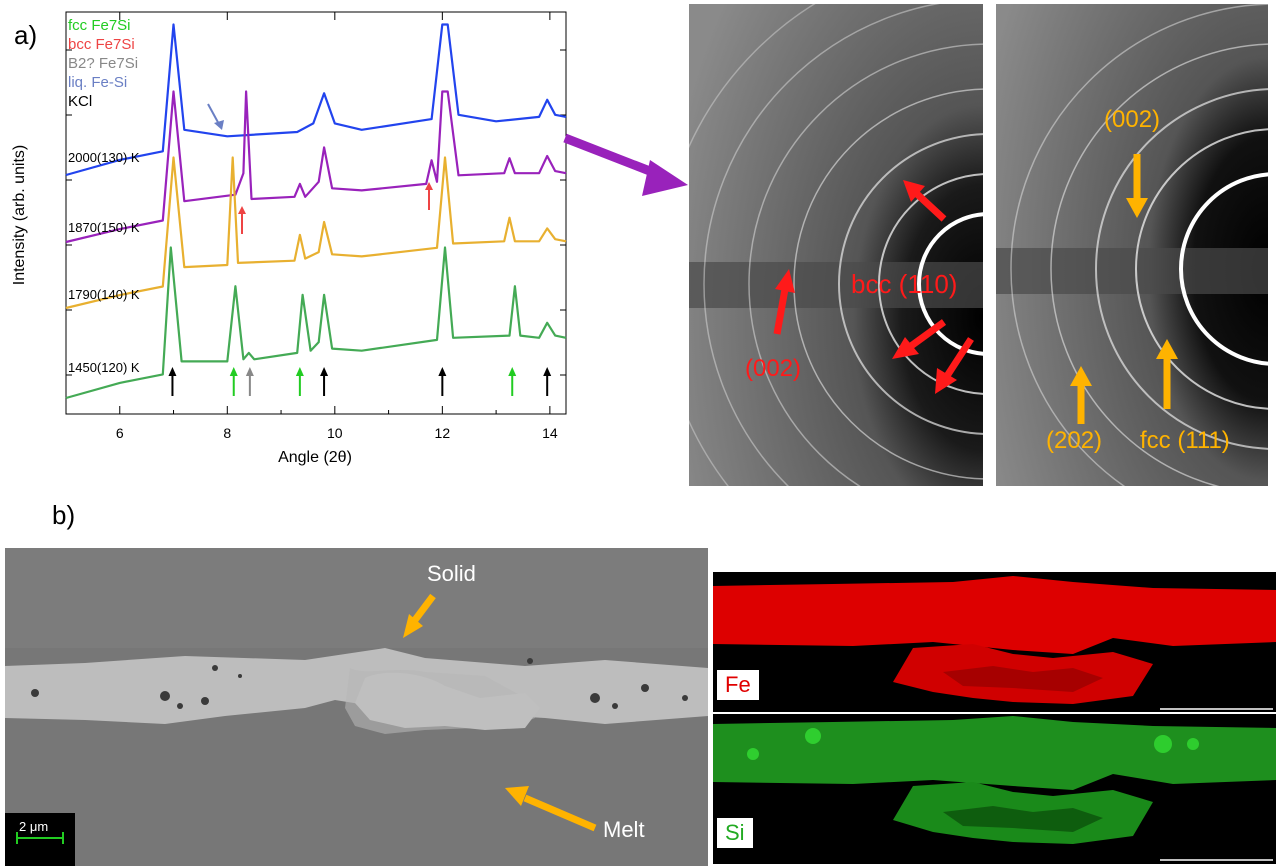 The image size is (1276, 868). I want to click on fe-map-label: Fe, so click(738, 685).